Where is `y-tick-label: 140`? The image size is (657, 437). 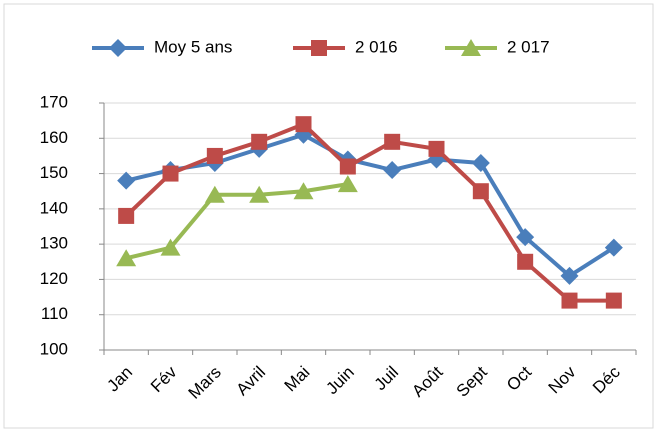
y-tick-label: 140 is located at coordinates (54, 207).